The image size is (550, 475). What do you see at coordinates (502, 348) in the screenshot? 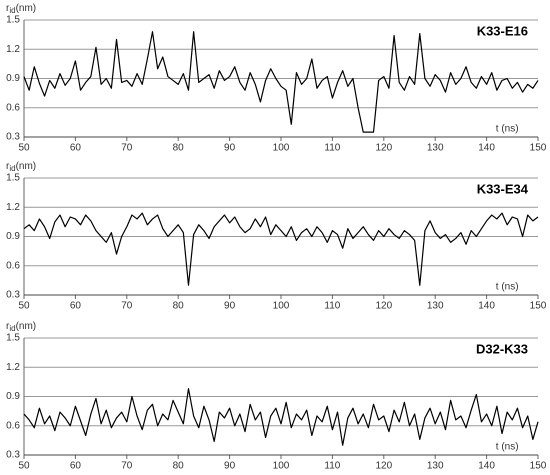
I see `panel-title: D32-K33` at bounding box center [502, 348].